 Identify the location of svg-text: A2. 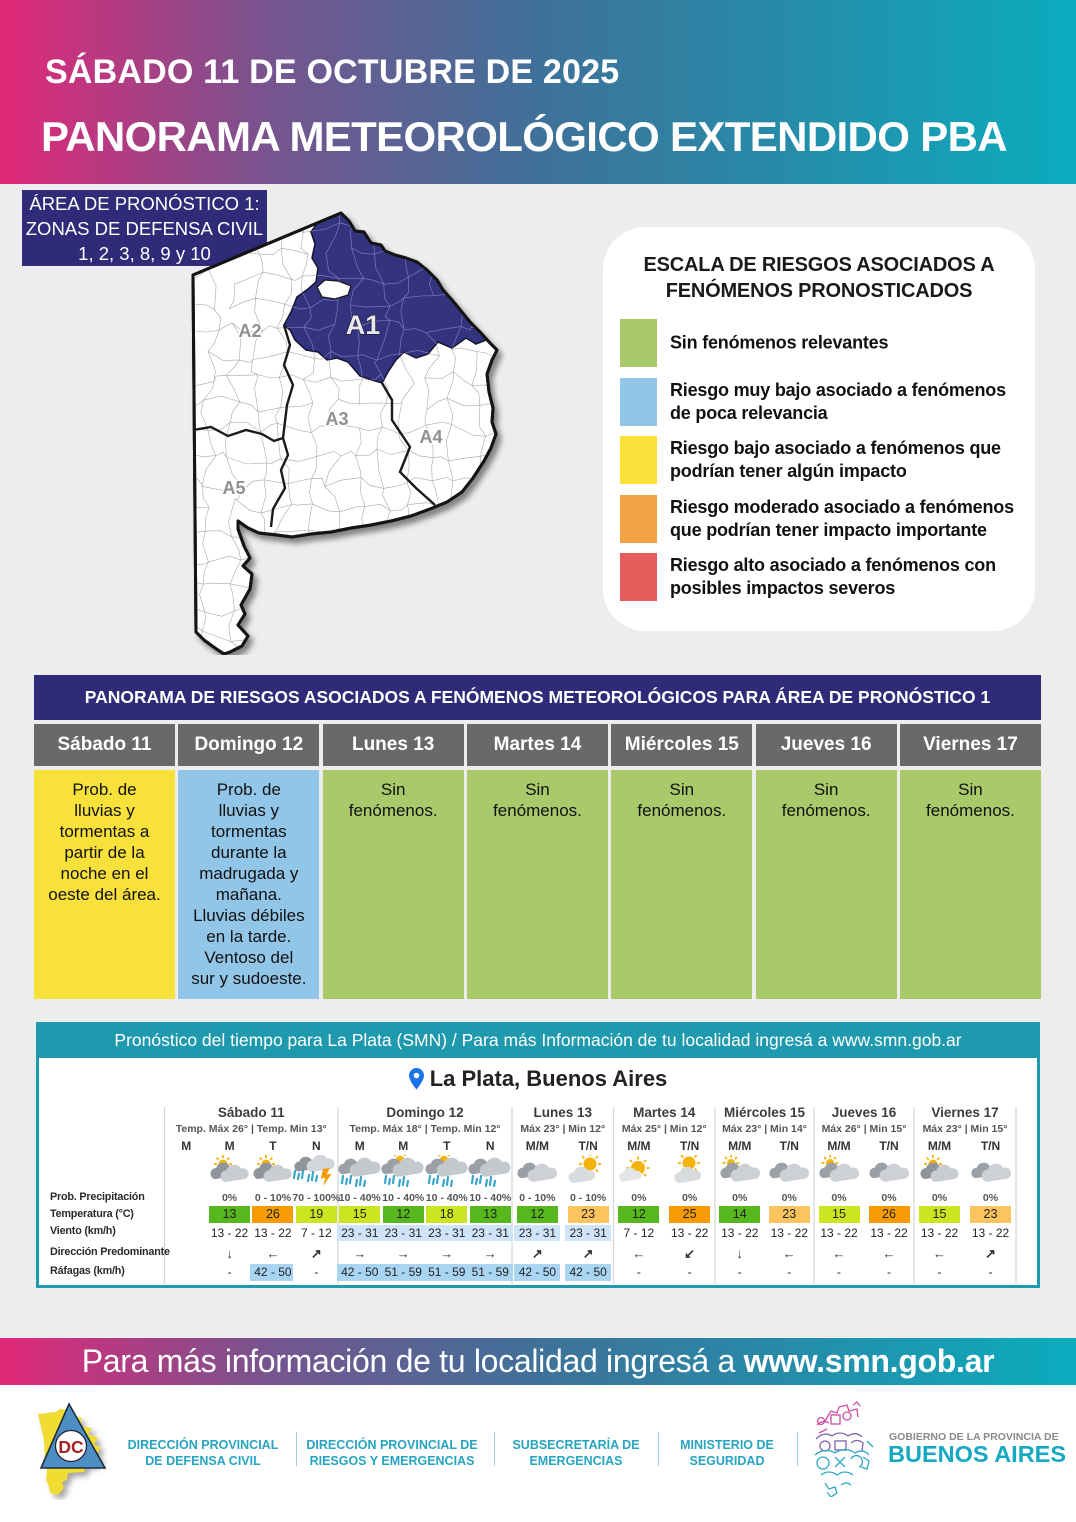
(249, 331).